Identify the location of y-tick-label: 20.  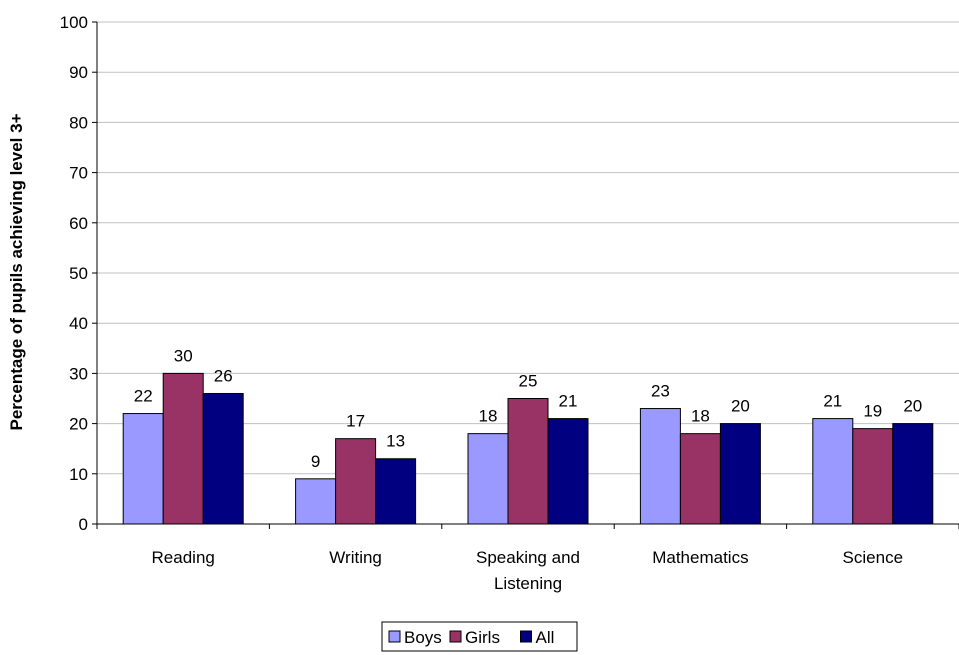
(78, 424).